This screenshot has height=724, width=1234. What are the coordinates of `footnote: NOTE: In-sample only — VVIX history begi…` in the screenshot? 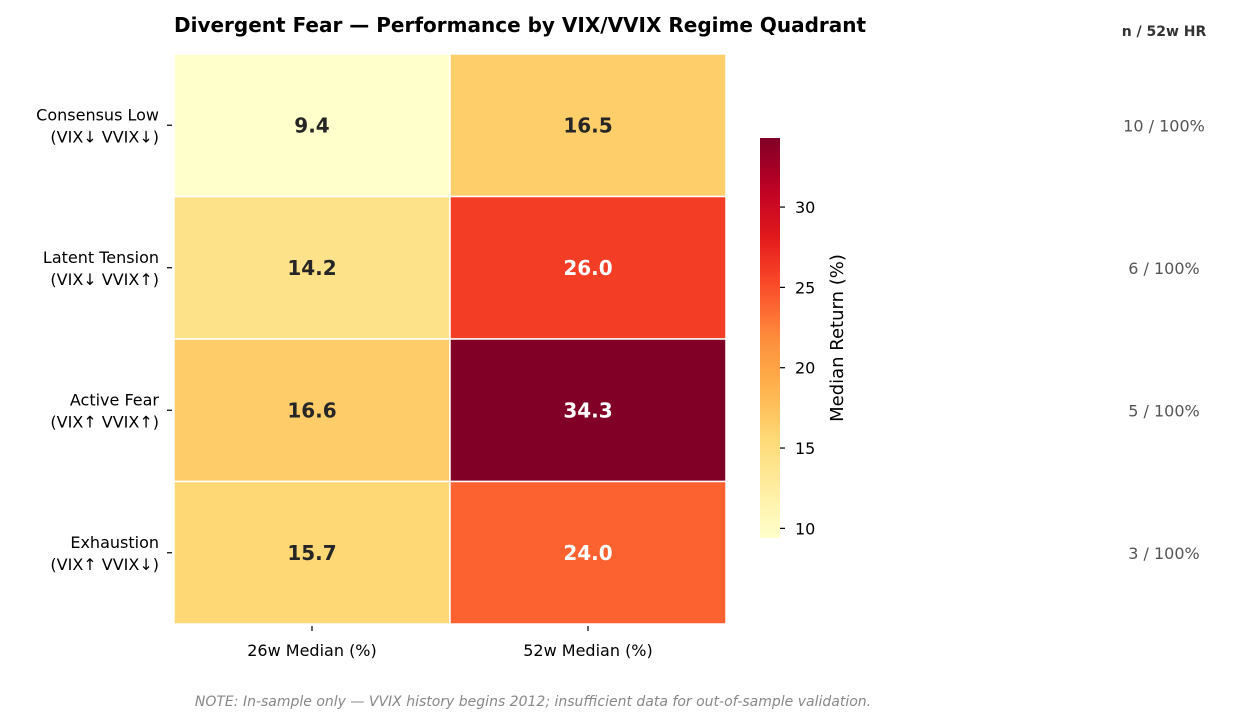 It's located at (533, 702).